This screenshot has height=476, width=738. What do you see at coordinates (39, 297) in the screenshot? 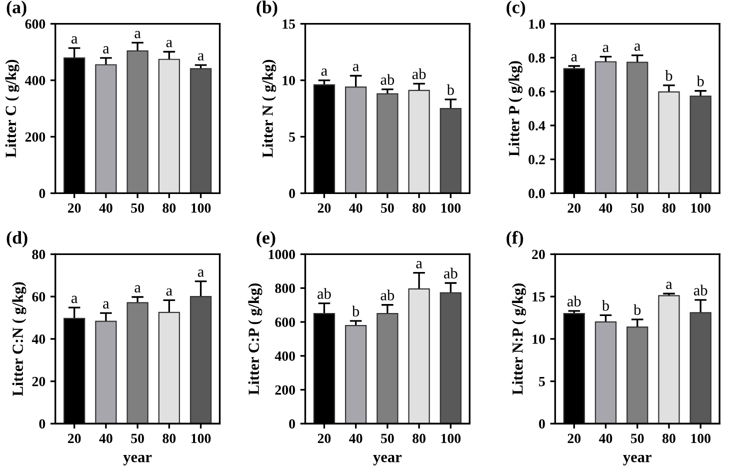
I see `y-tick-label: 60` at bounding box center [39, 297].